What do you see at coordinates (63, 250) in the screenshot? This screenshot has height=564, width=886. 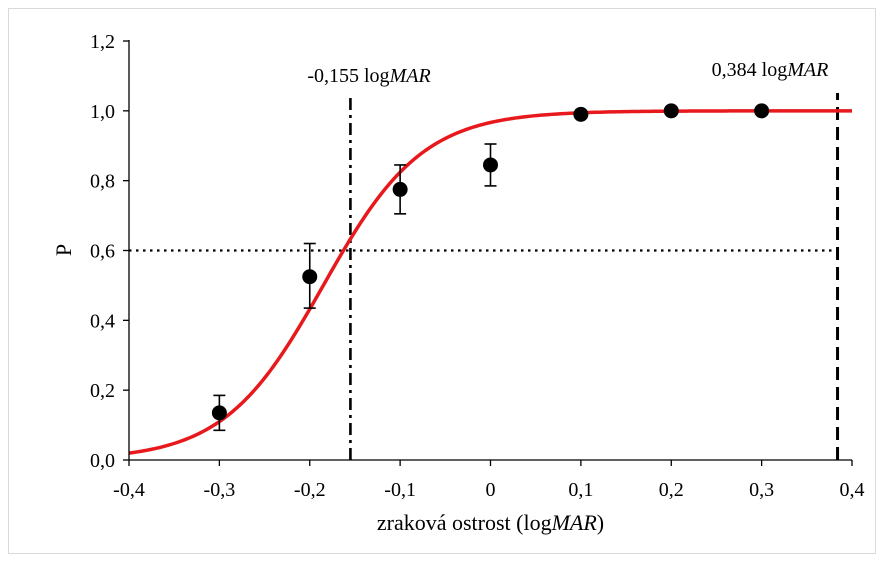 I see `y-axis-title: P` at bounding box center [63, 250].